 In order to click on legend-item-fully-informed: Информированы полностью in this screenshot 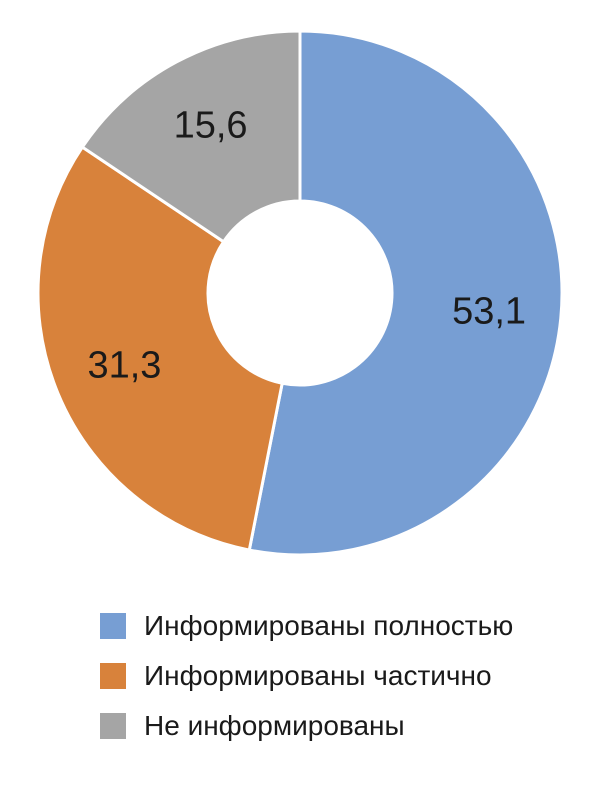, I will do `click(307, 625)`.